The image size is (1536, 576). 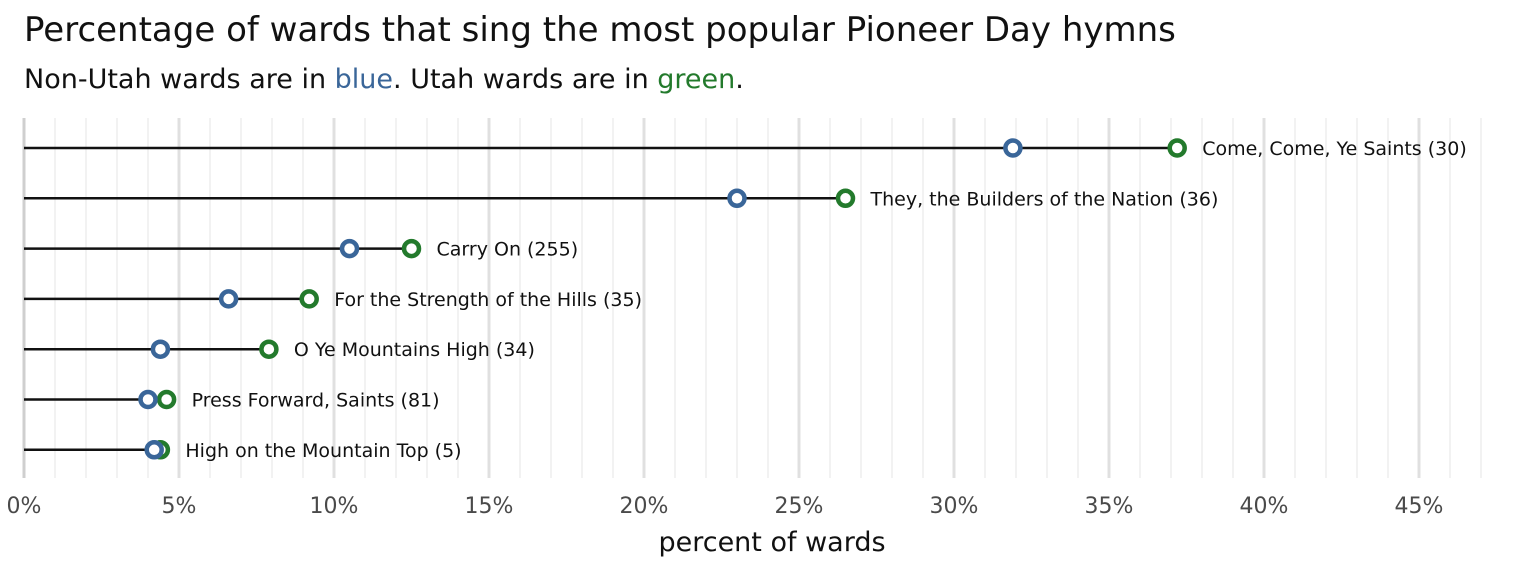 What do you see at coordinates (621, 199) in the screenshot?
I see `hymn-row: They, the Builders of the Nation (36)` at bounding box center [621, 199].